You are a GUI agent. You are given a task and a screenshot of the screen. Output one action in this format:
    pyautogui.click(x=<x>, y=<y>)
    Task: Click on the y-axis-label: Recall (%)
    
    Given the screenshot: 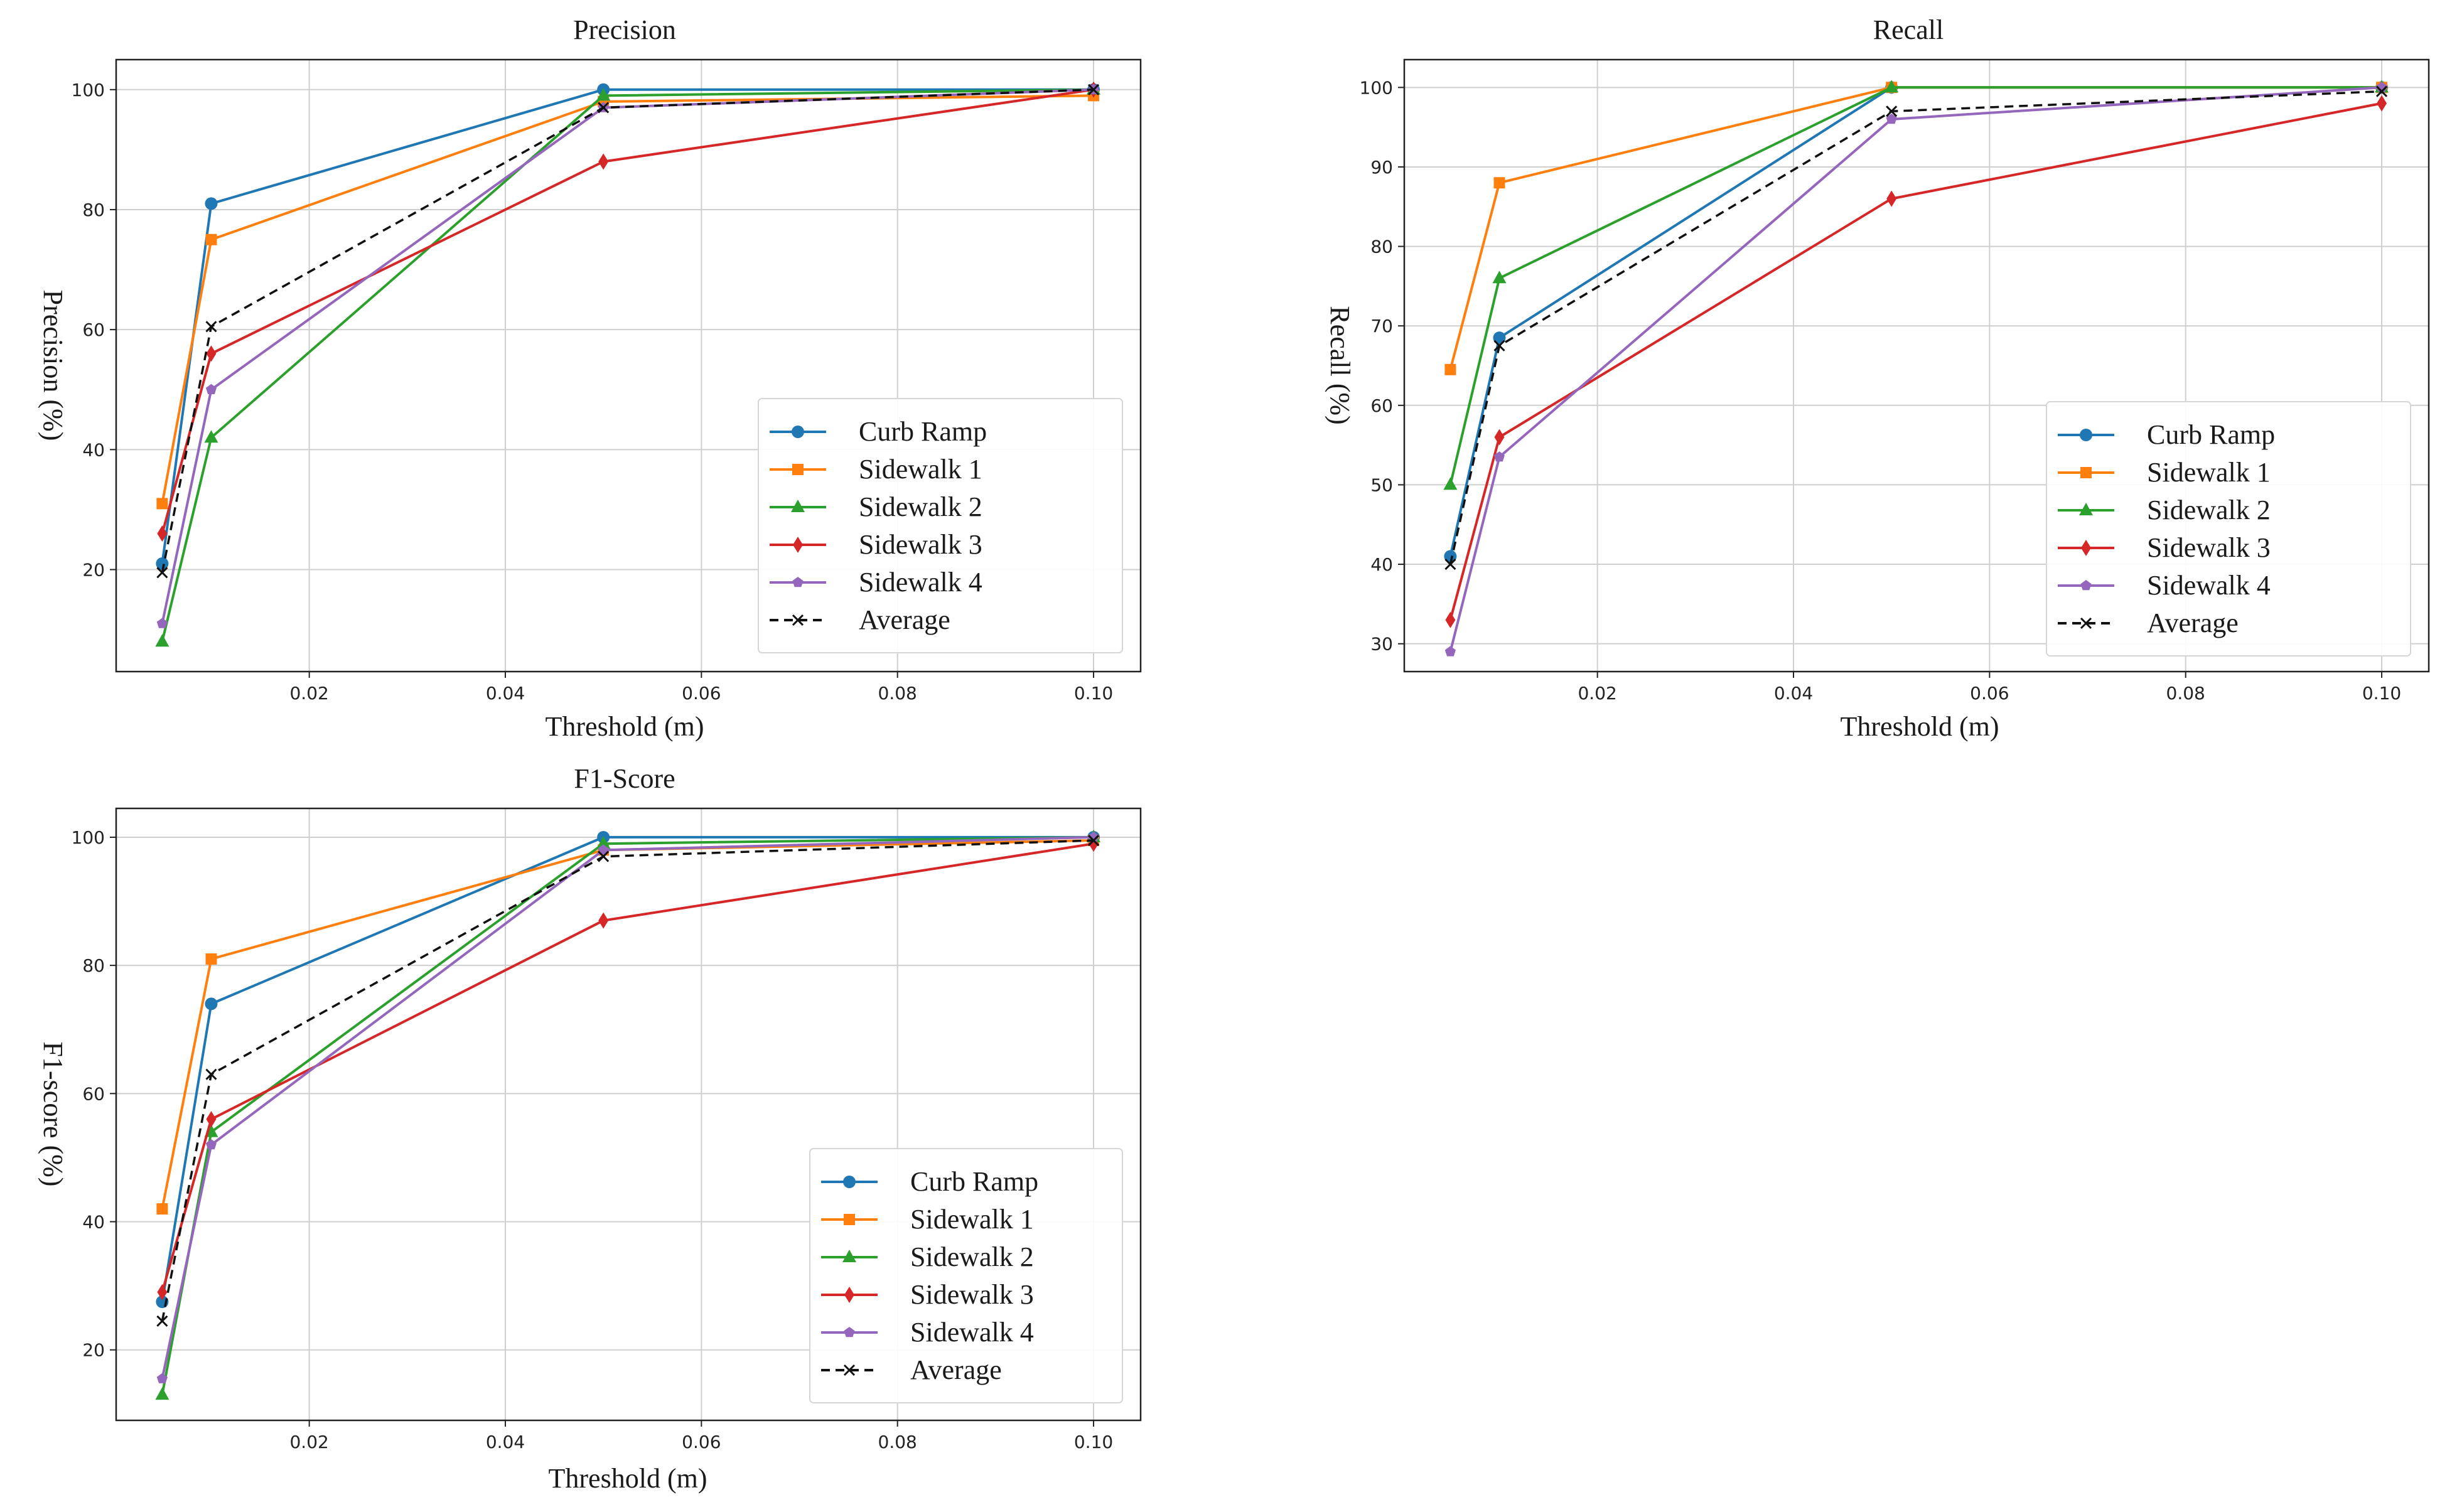 What is the action you would take?
    pyautogui.click(x=1340, y=365)
    